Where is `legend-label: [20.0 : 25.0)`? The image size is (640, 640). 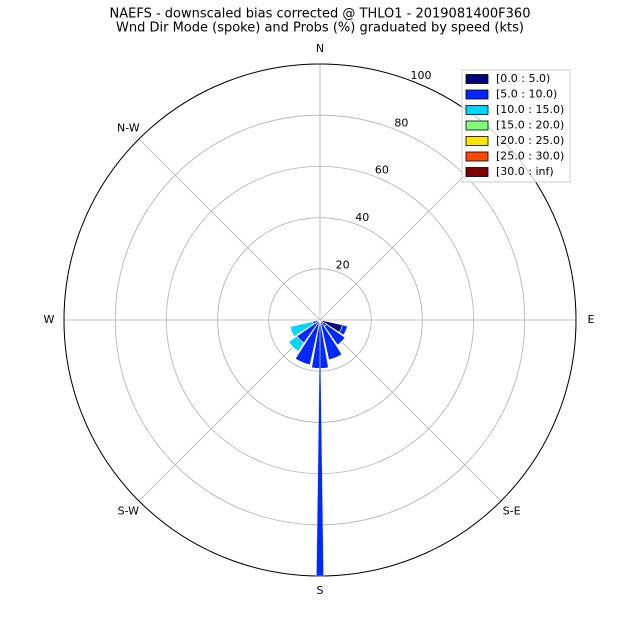
legend-label: [20.0 : 25.0) is located at coordinates (530, 140).